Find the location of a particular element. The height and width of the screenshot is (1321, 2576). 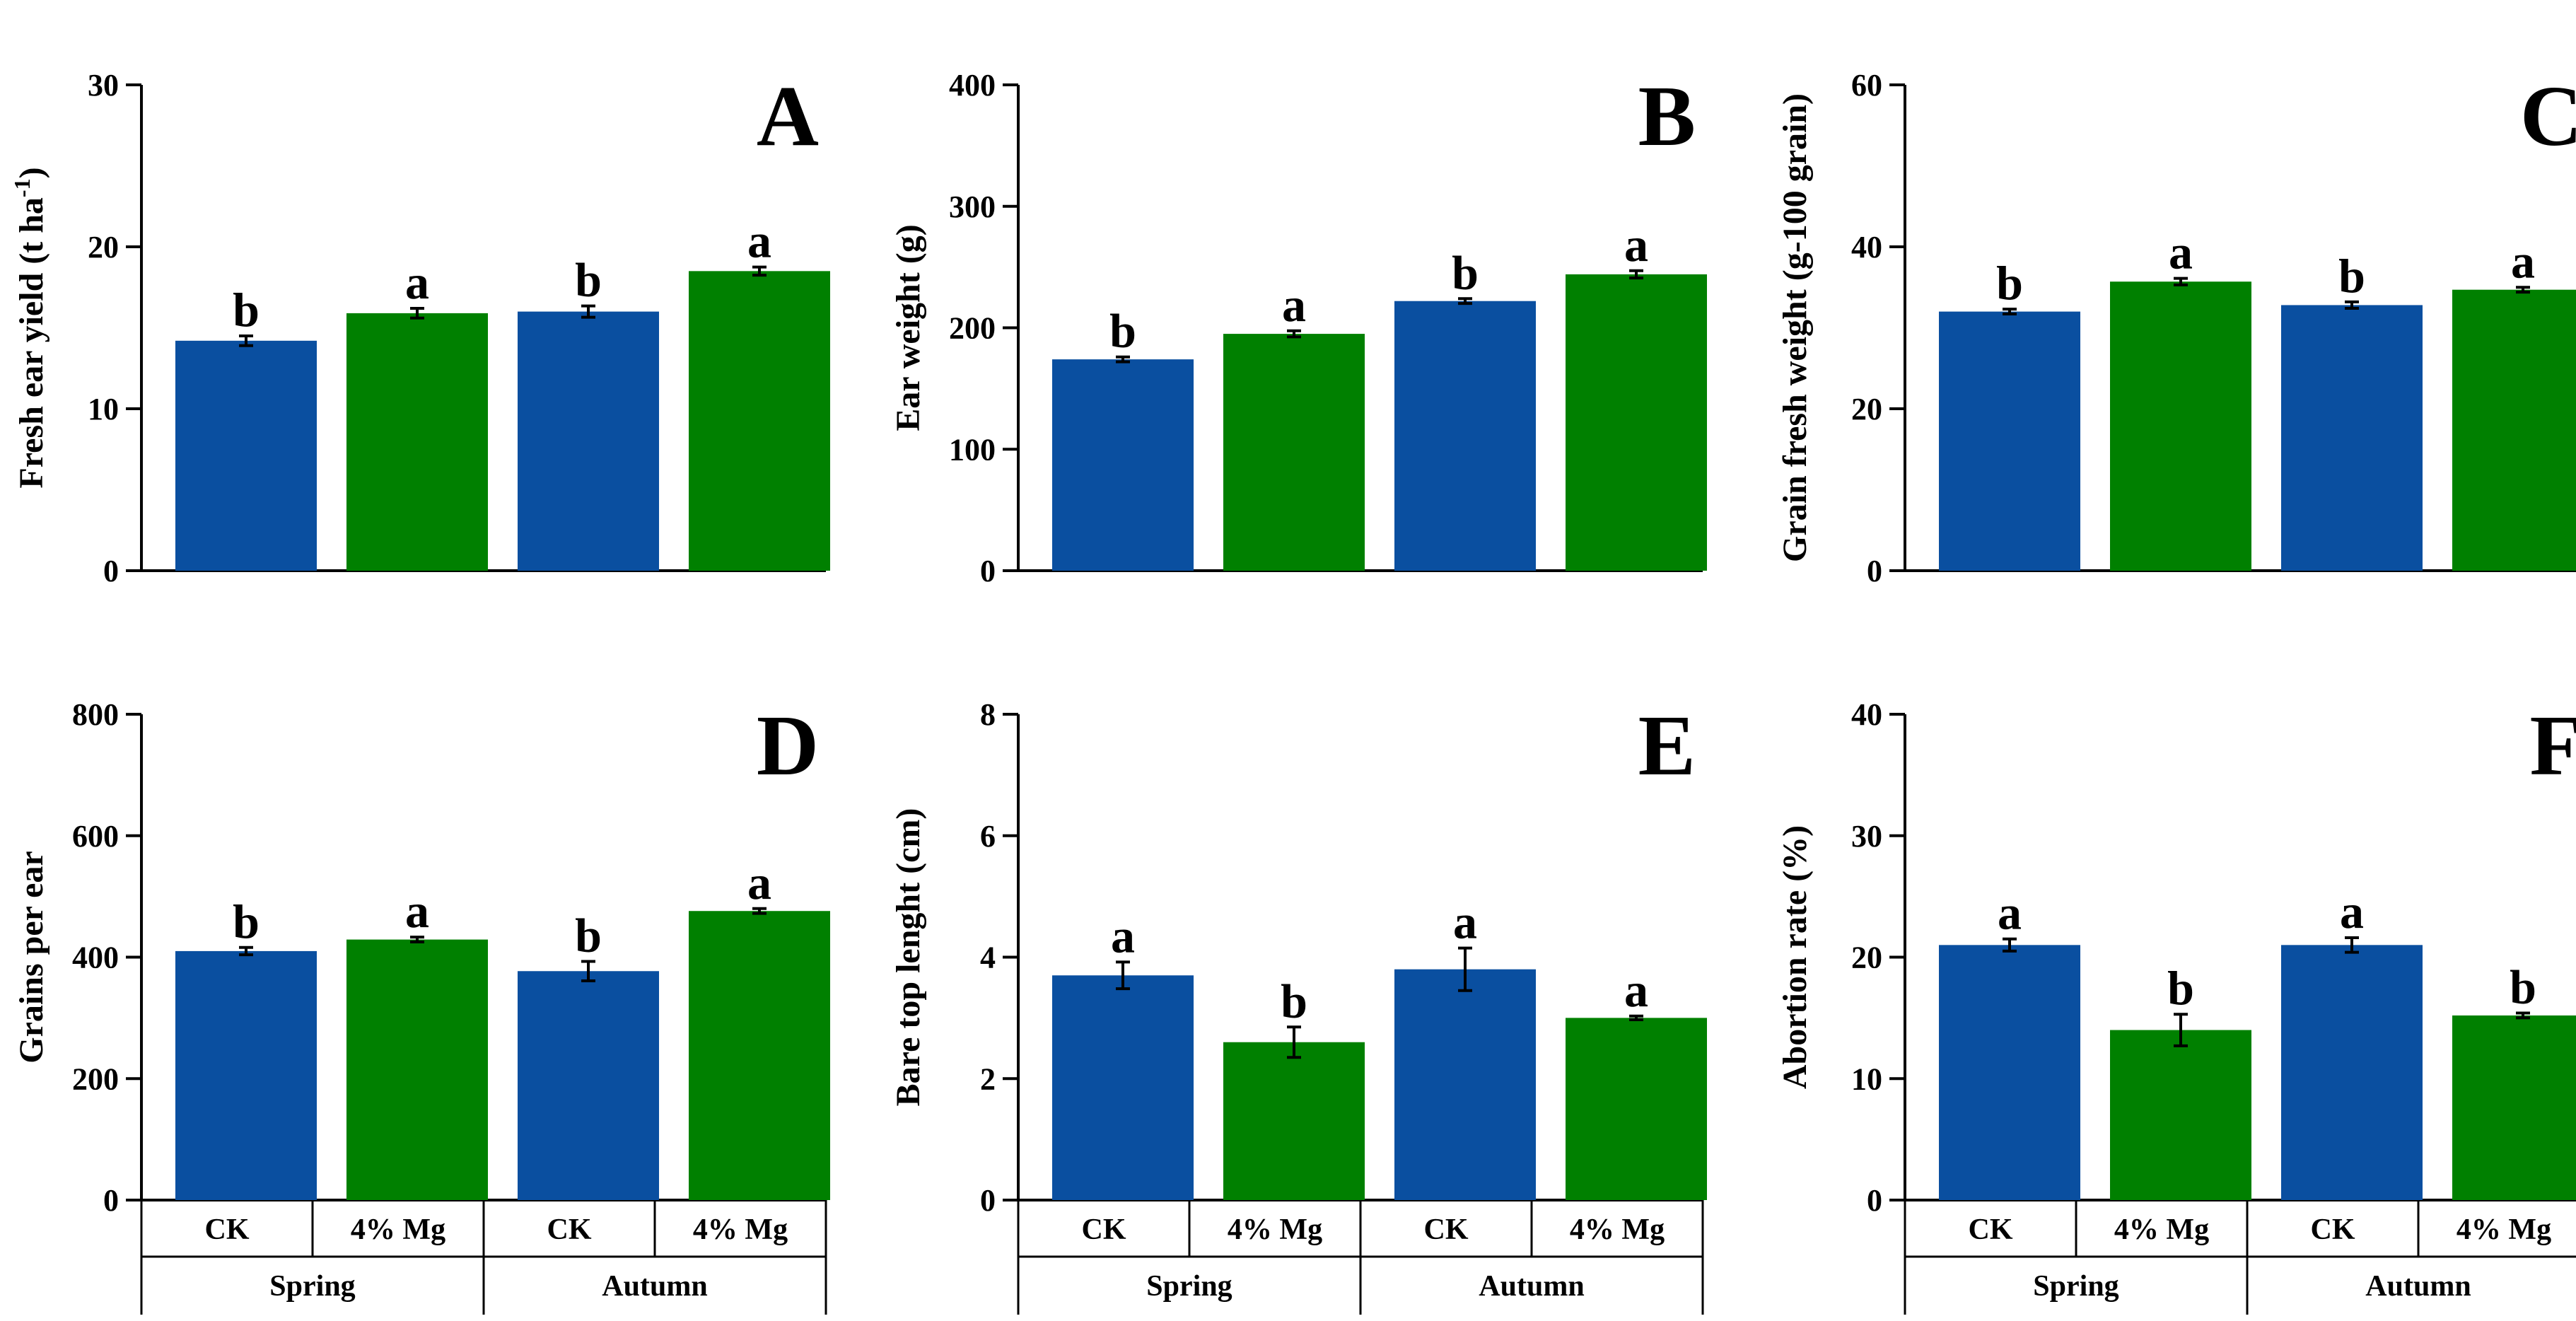

y-tick-label: 800 is located at coordinates (96, 715).